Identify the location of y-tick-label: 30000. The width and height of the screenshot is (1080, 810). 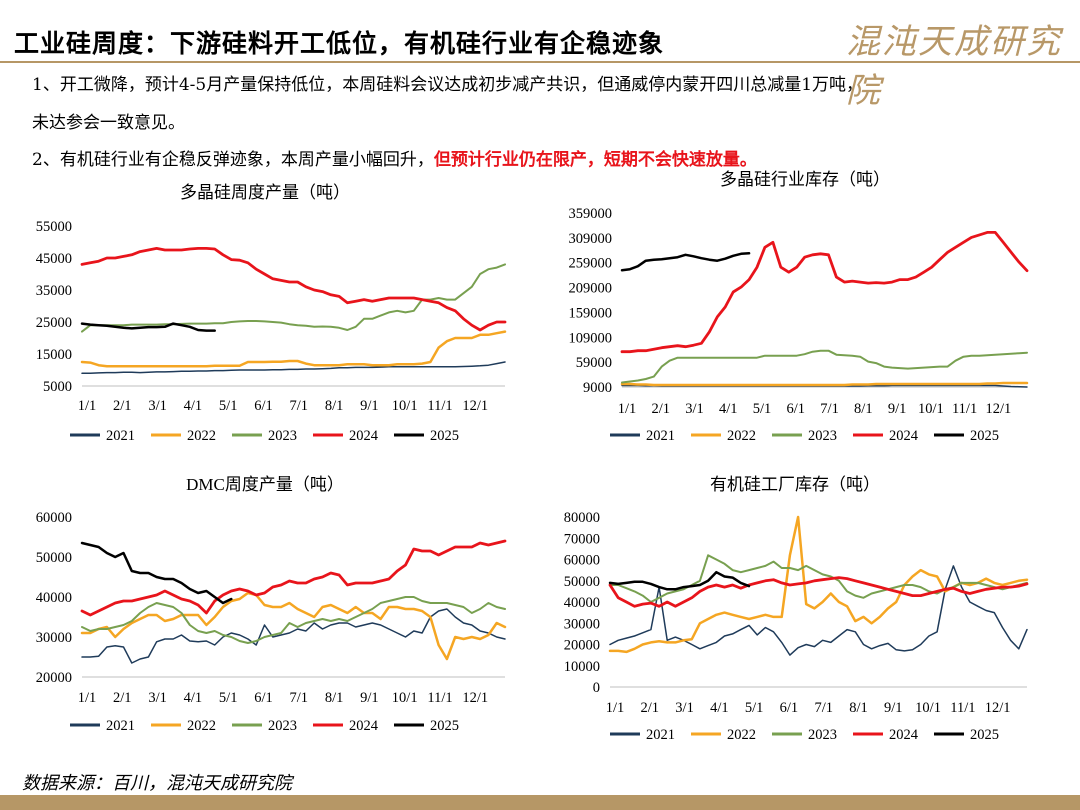
(54, 638).